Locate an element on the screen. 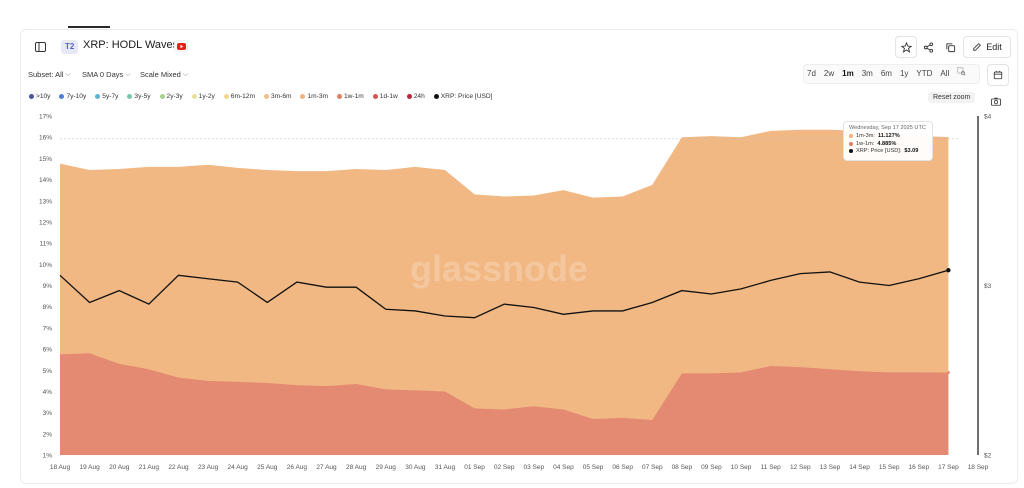 This screenshot has height=488, width=1024. copy-button is located at coordinates (950, 47).